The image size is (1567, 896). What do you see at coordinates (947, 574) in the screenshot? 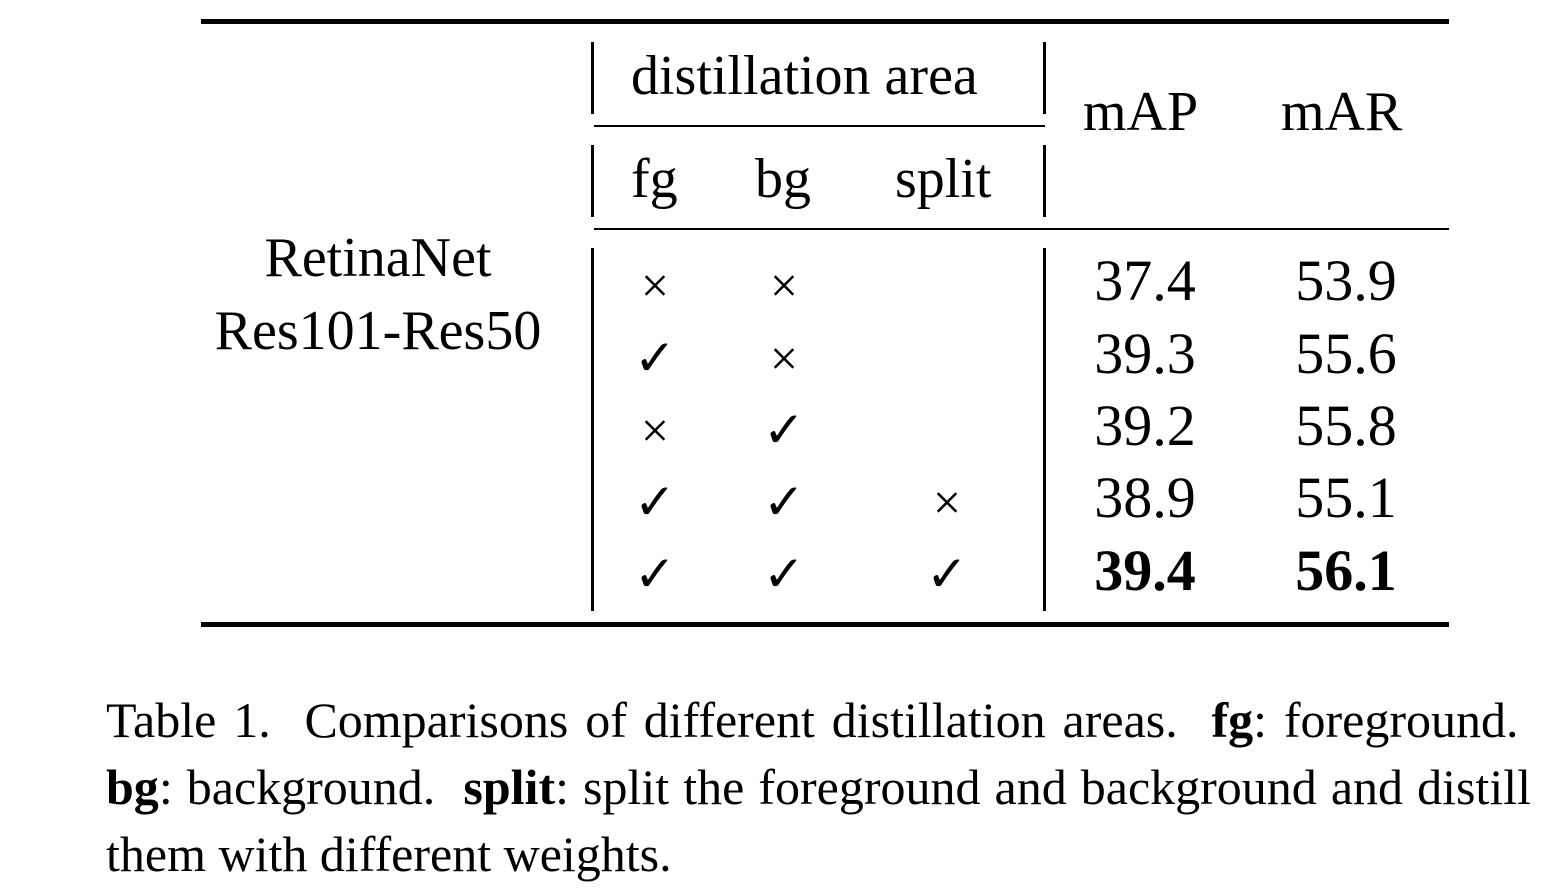
I see `row5-split-mark: ✓` at bounding box center [947, 574].